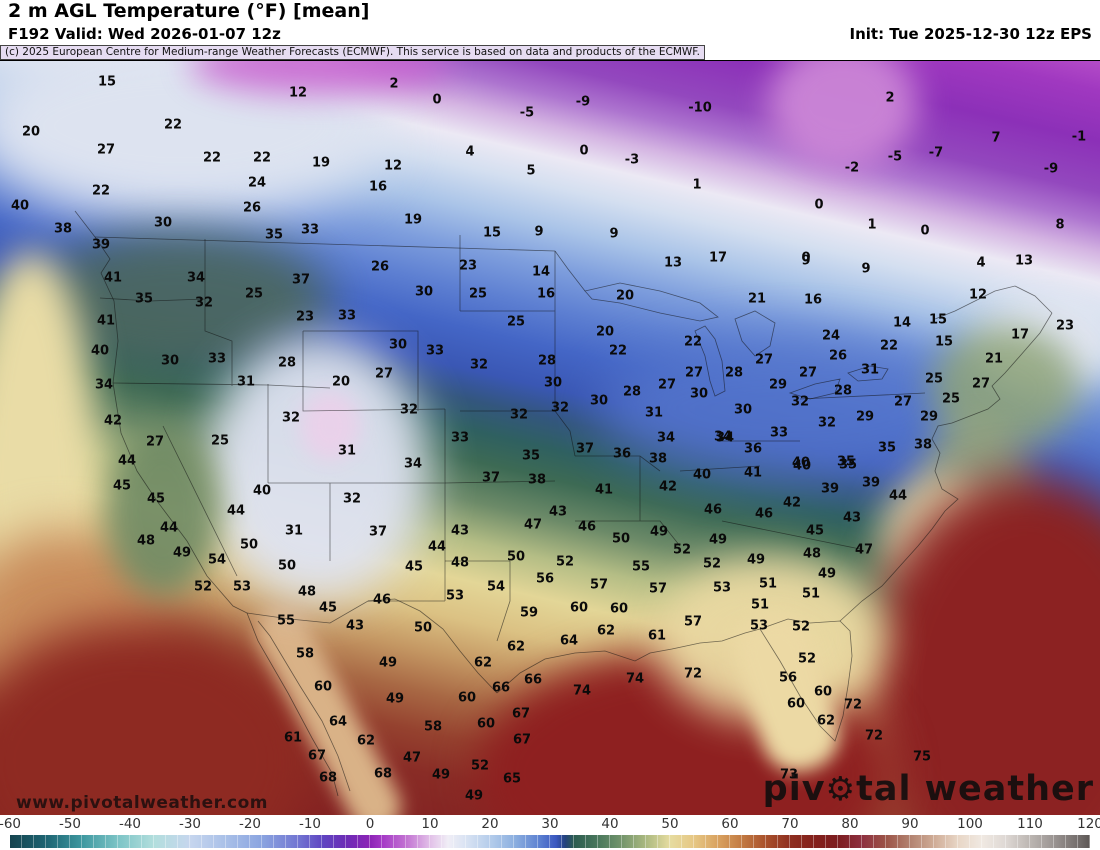 This screenshot has width=1100, height=850. Describe the element at coordinates (63, 229) in the screenshot. I see `temperature-label: 38` at that location.